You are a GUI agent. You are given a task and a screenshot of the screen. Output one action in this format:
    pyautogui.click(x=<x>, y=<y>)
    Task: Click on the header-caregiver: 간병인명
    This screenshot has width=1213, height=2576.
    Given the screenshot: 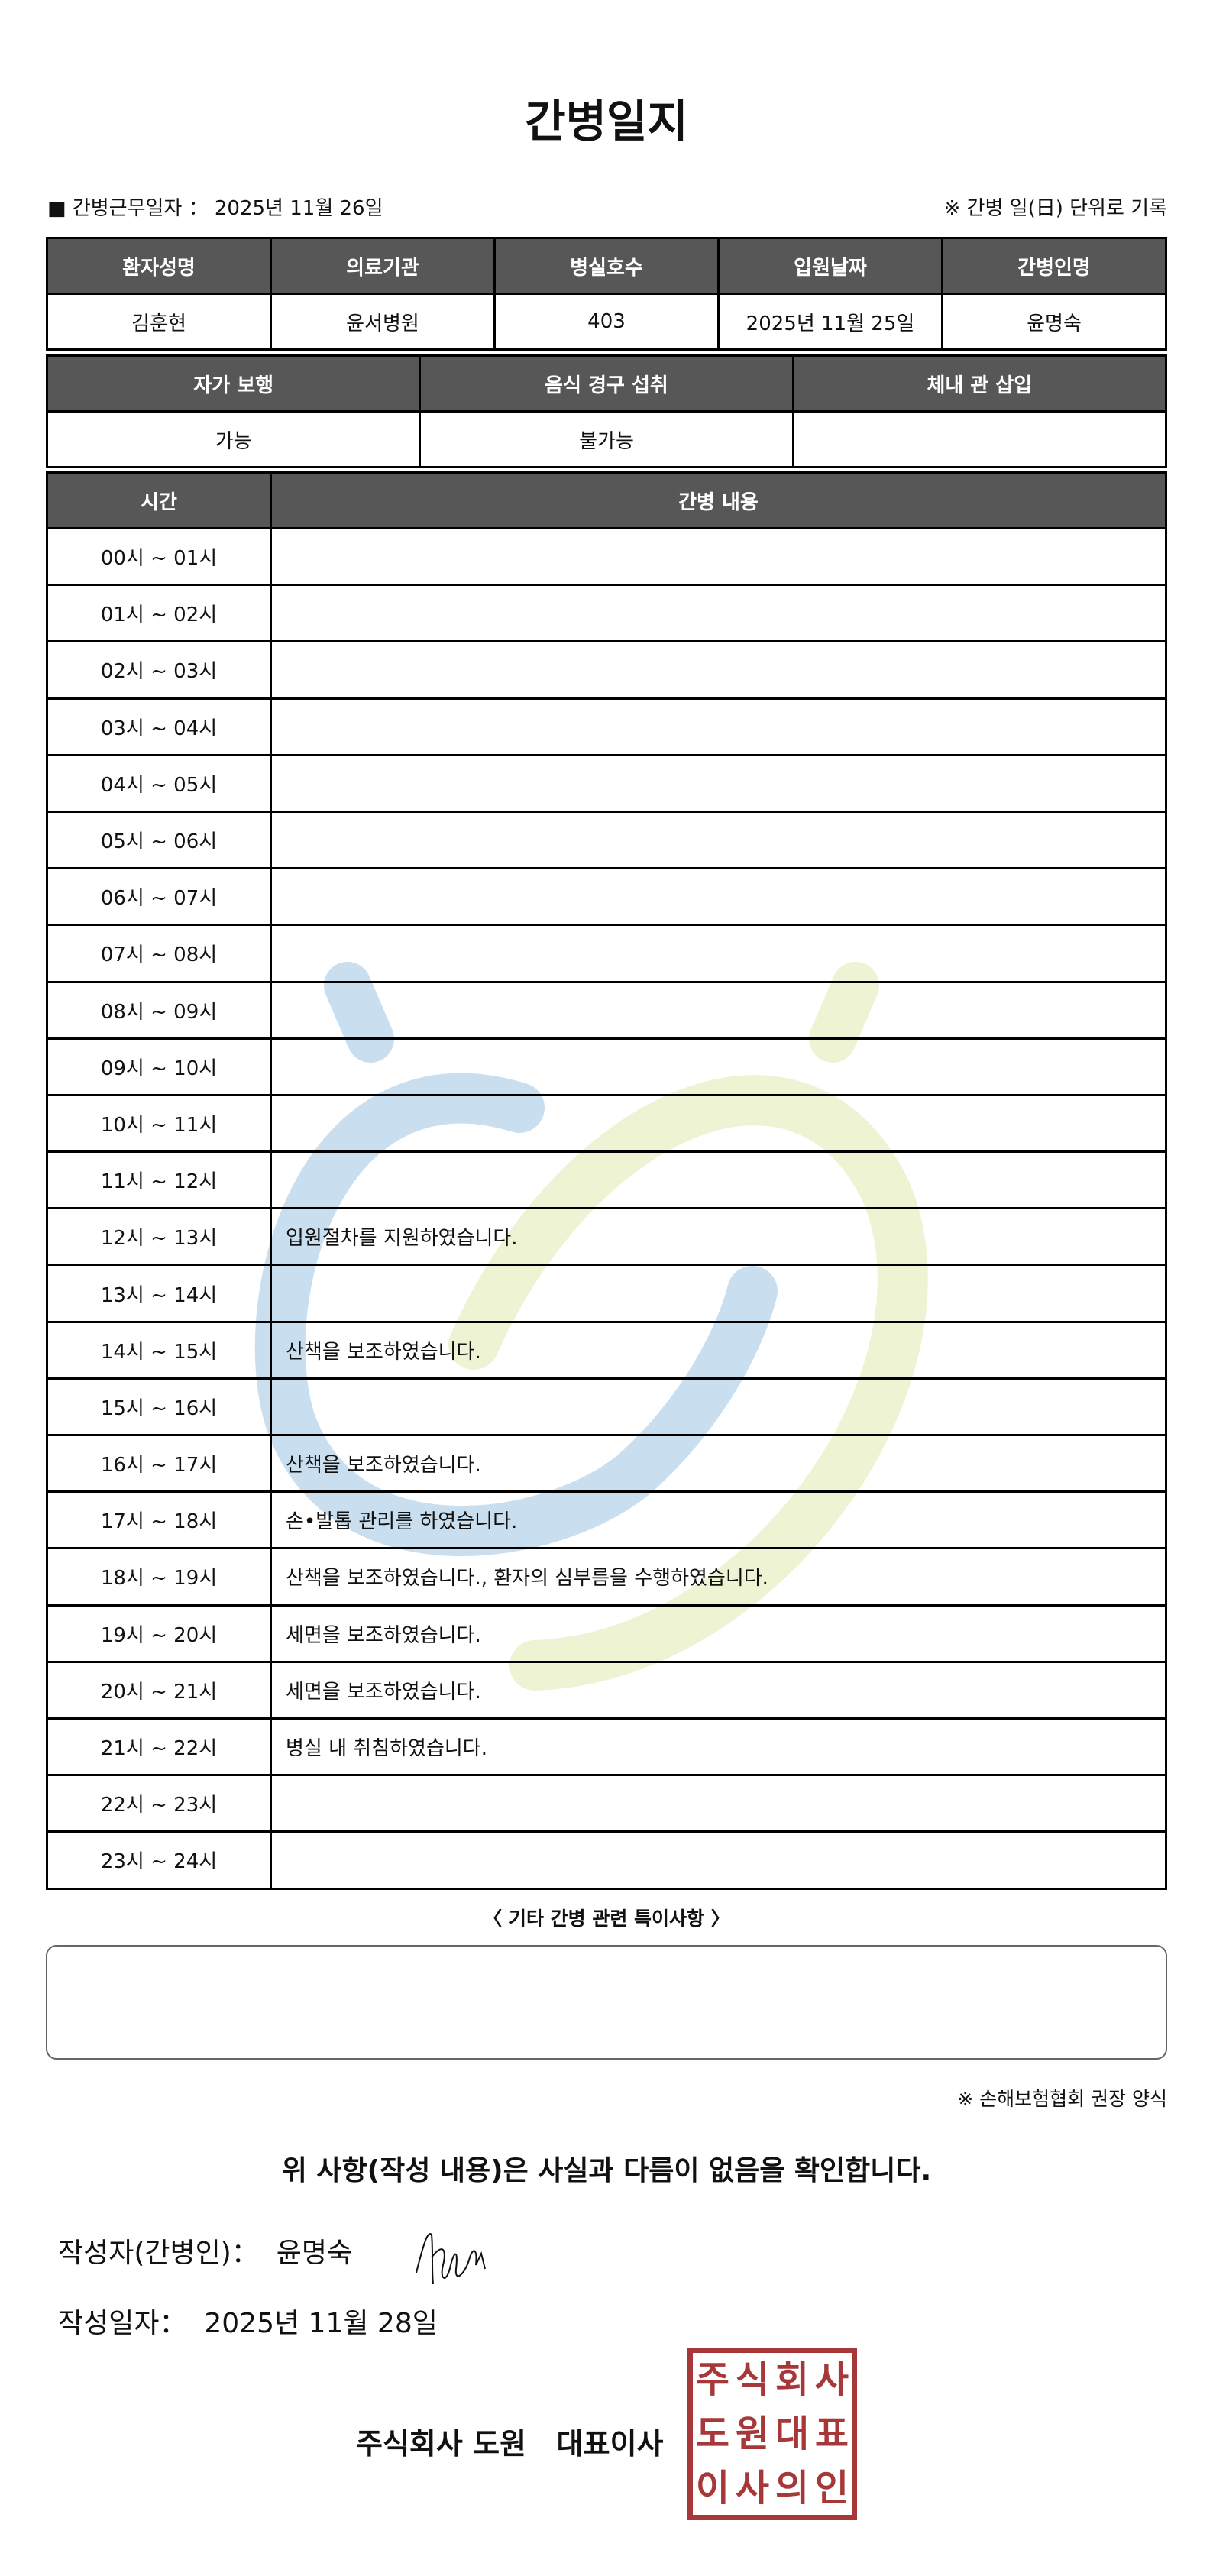 What is the action you would take?
    pyautogui.click(x=1054, y=266)
    